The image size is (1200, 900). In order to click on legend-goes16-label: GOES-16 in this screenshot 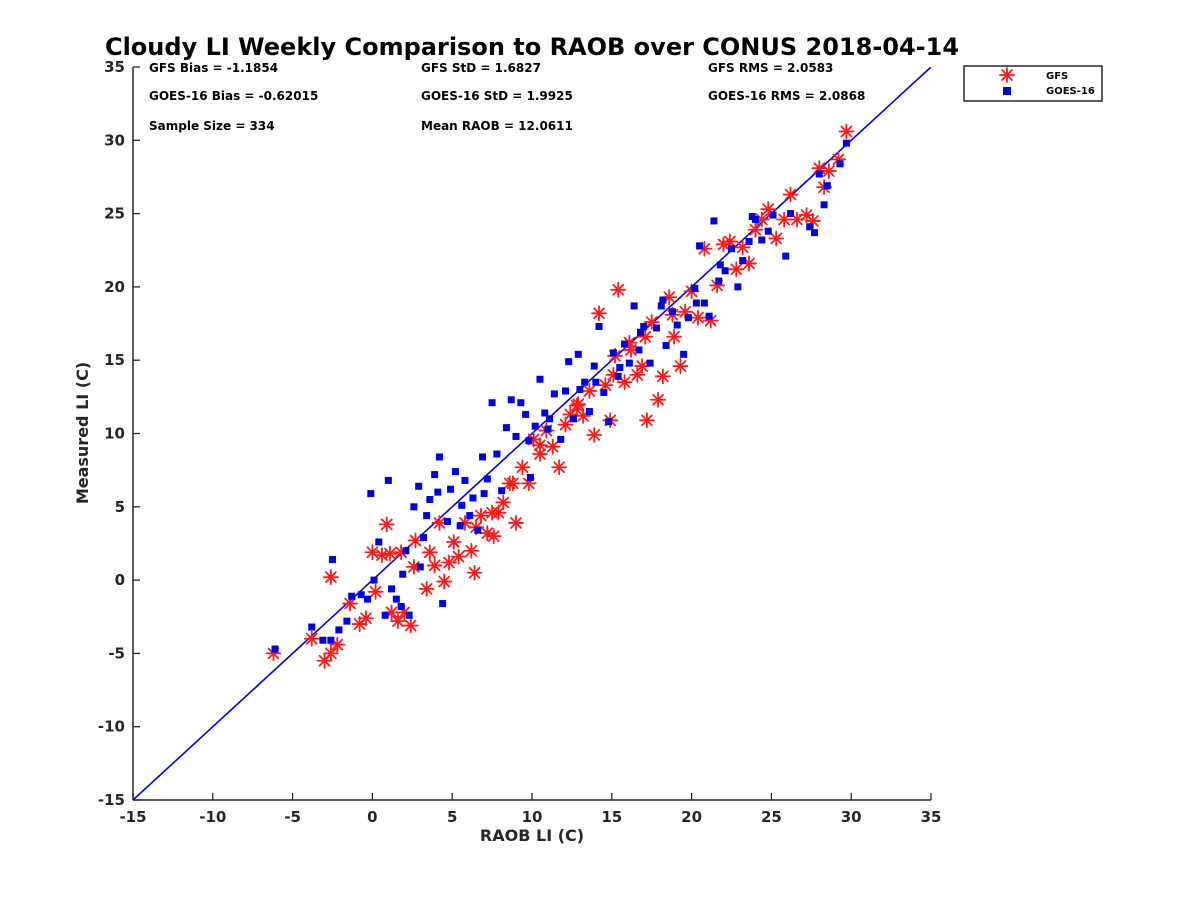, I will do `click(1070, 91)`.